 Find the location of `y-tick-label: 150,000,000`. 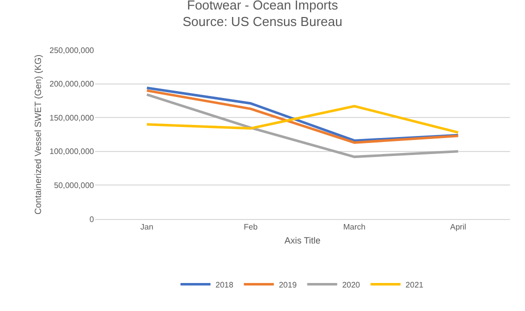

y-tick-label: 150,000,000 is located at coordinates (72, 117).